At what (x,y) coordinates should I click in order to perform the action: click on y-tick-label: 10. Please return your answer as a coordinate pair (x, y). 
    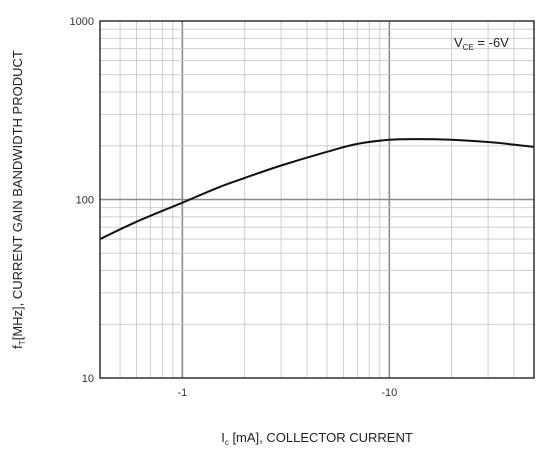
    Looking at the image, I should click on (88, 379).